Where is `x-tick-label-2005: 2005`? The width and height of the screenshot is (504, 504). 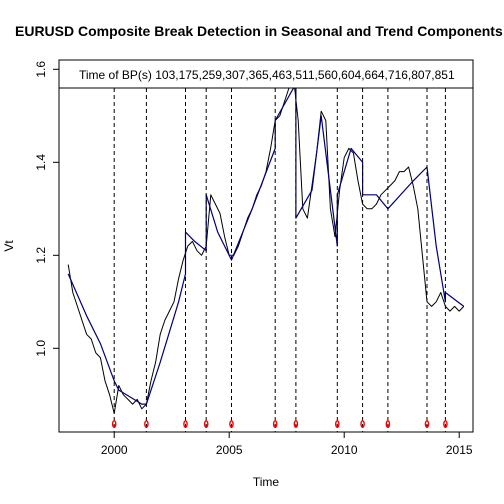 x-tick-label-2005: 2005 is located at coordinates (229, 450).